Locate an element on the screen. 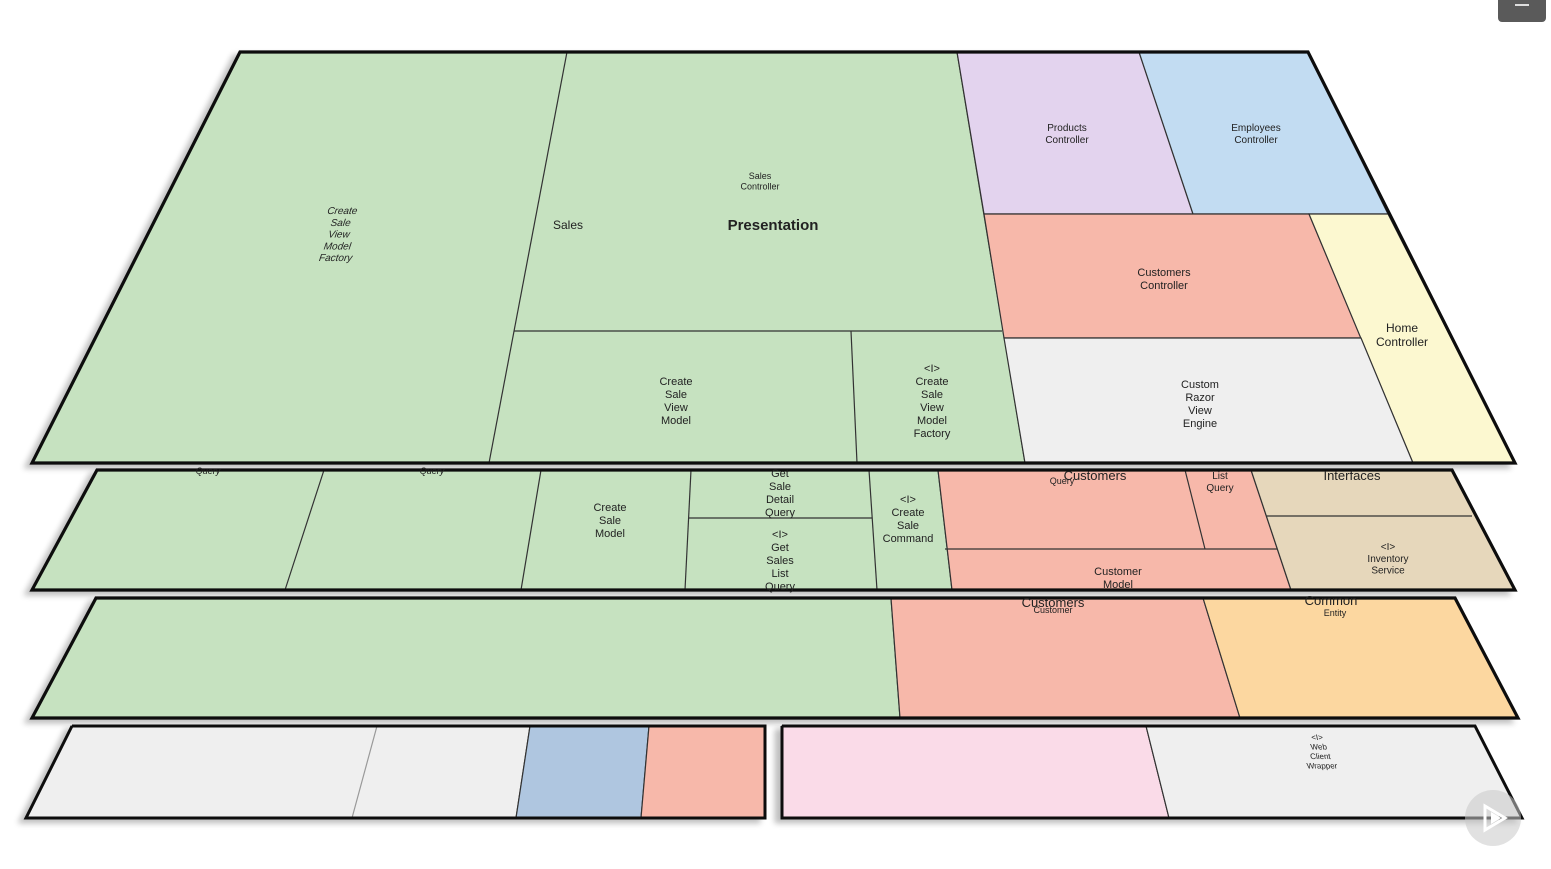 This screenshot has width=1551, height=869. get-sales-list-query-label: <I> Get Sales List Query is located at coordinates (780, 561).